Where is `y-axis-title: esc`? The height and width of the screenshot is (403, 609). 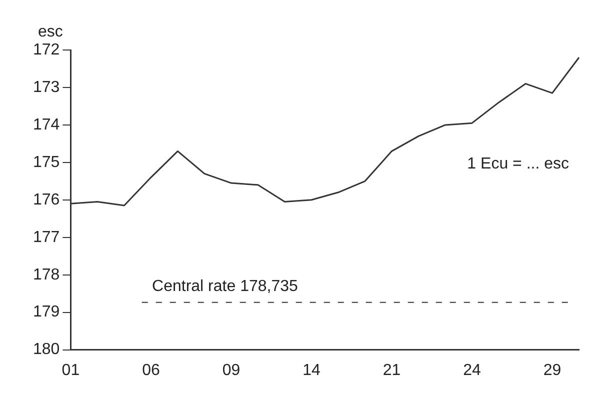
y-axis-title: esc is located at coordinates (50, 31).